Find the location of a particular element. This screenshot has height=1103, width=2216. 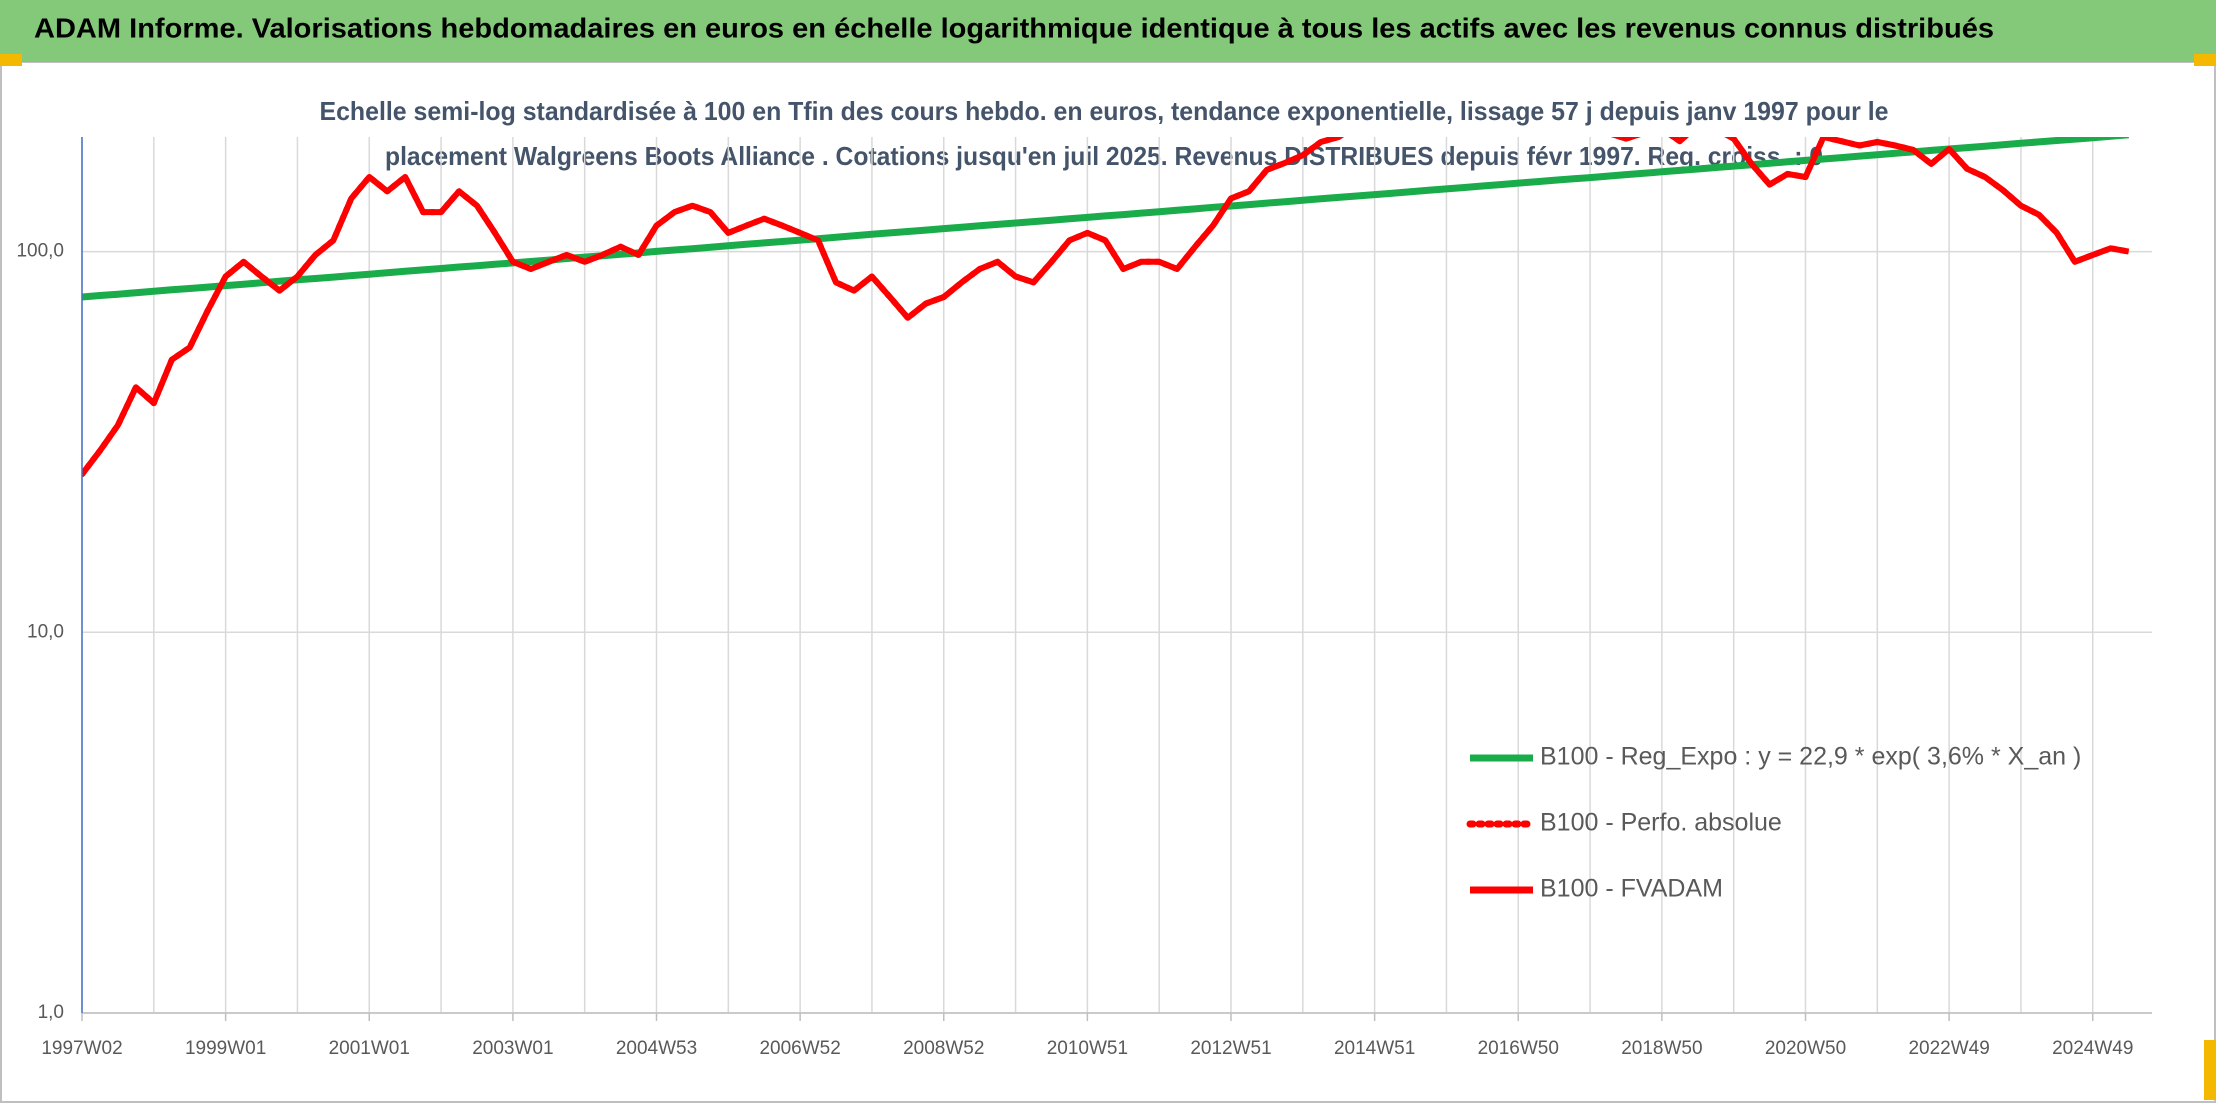

x-tick-label: 2020W50 is located at coordinates (1805, 1048).